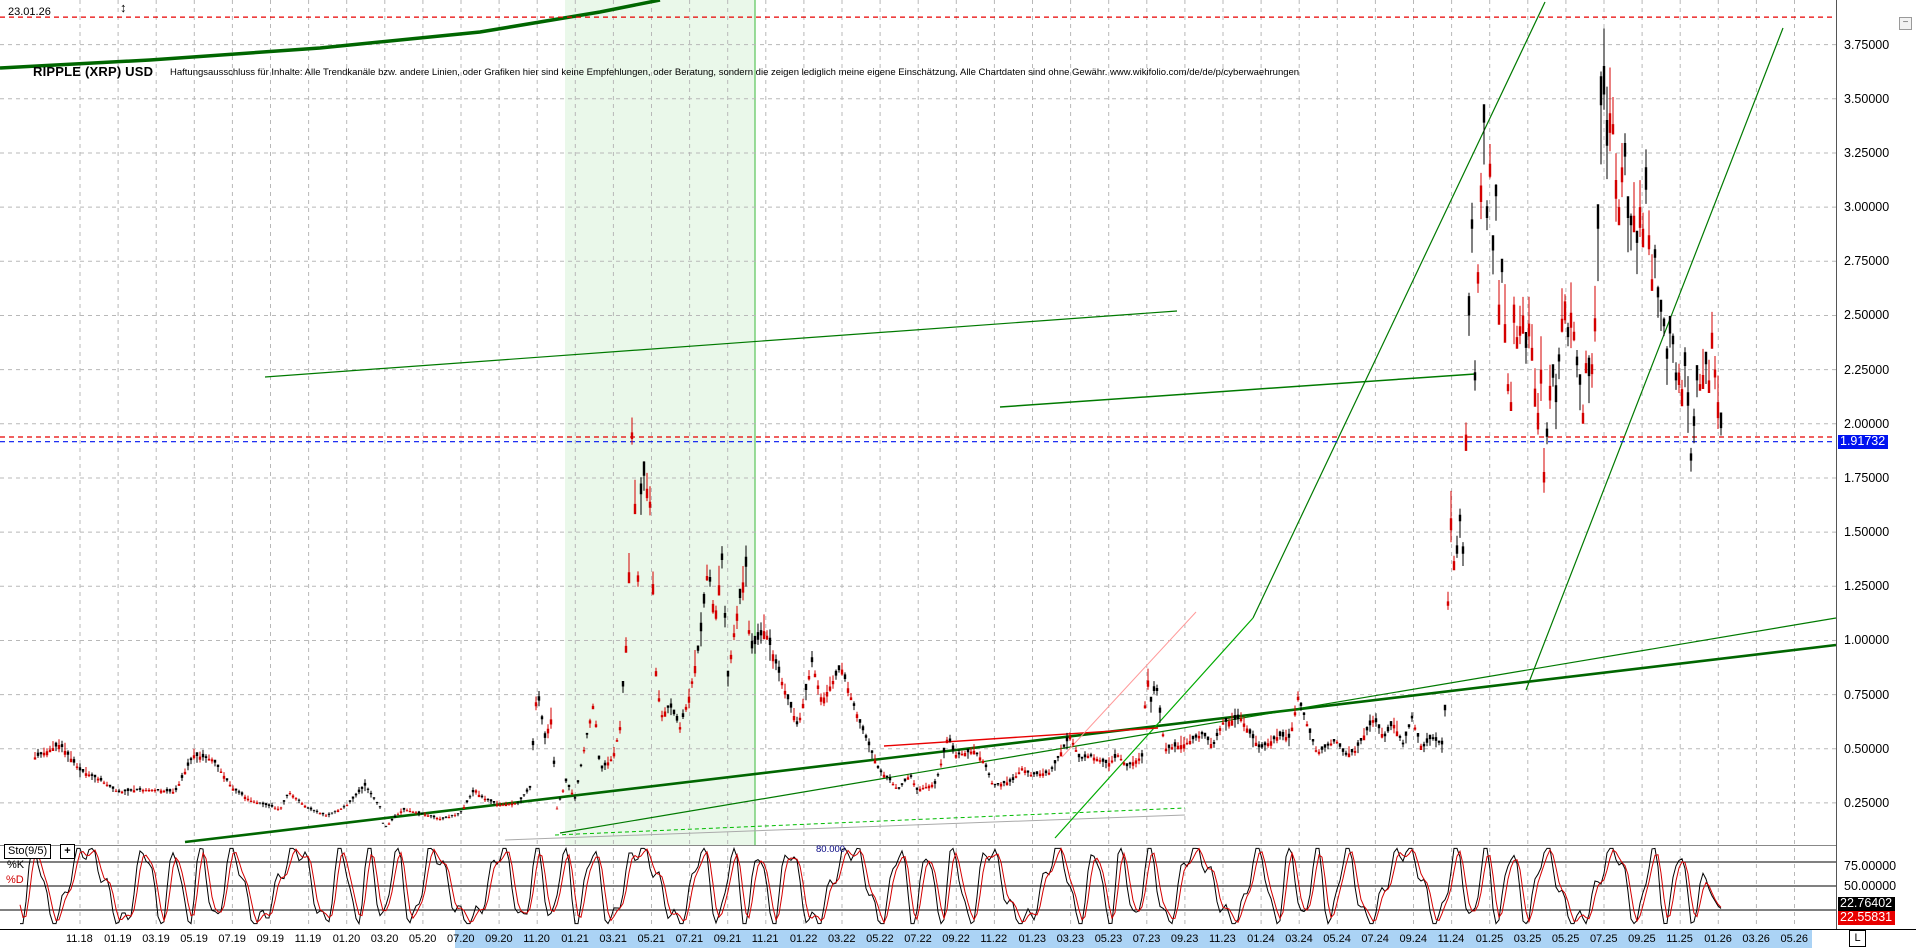  Describe the element at coordinates (1870, 886) in the screenshot. I see `stoch-axis-50: 50.00000` at that location.